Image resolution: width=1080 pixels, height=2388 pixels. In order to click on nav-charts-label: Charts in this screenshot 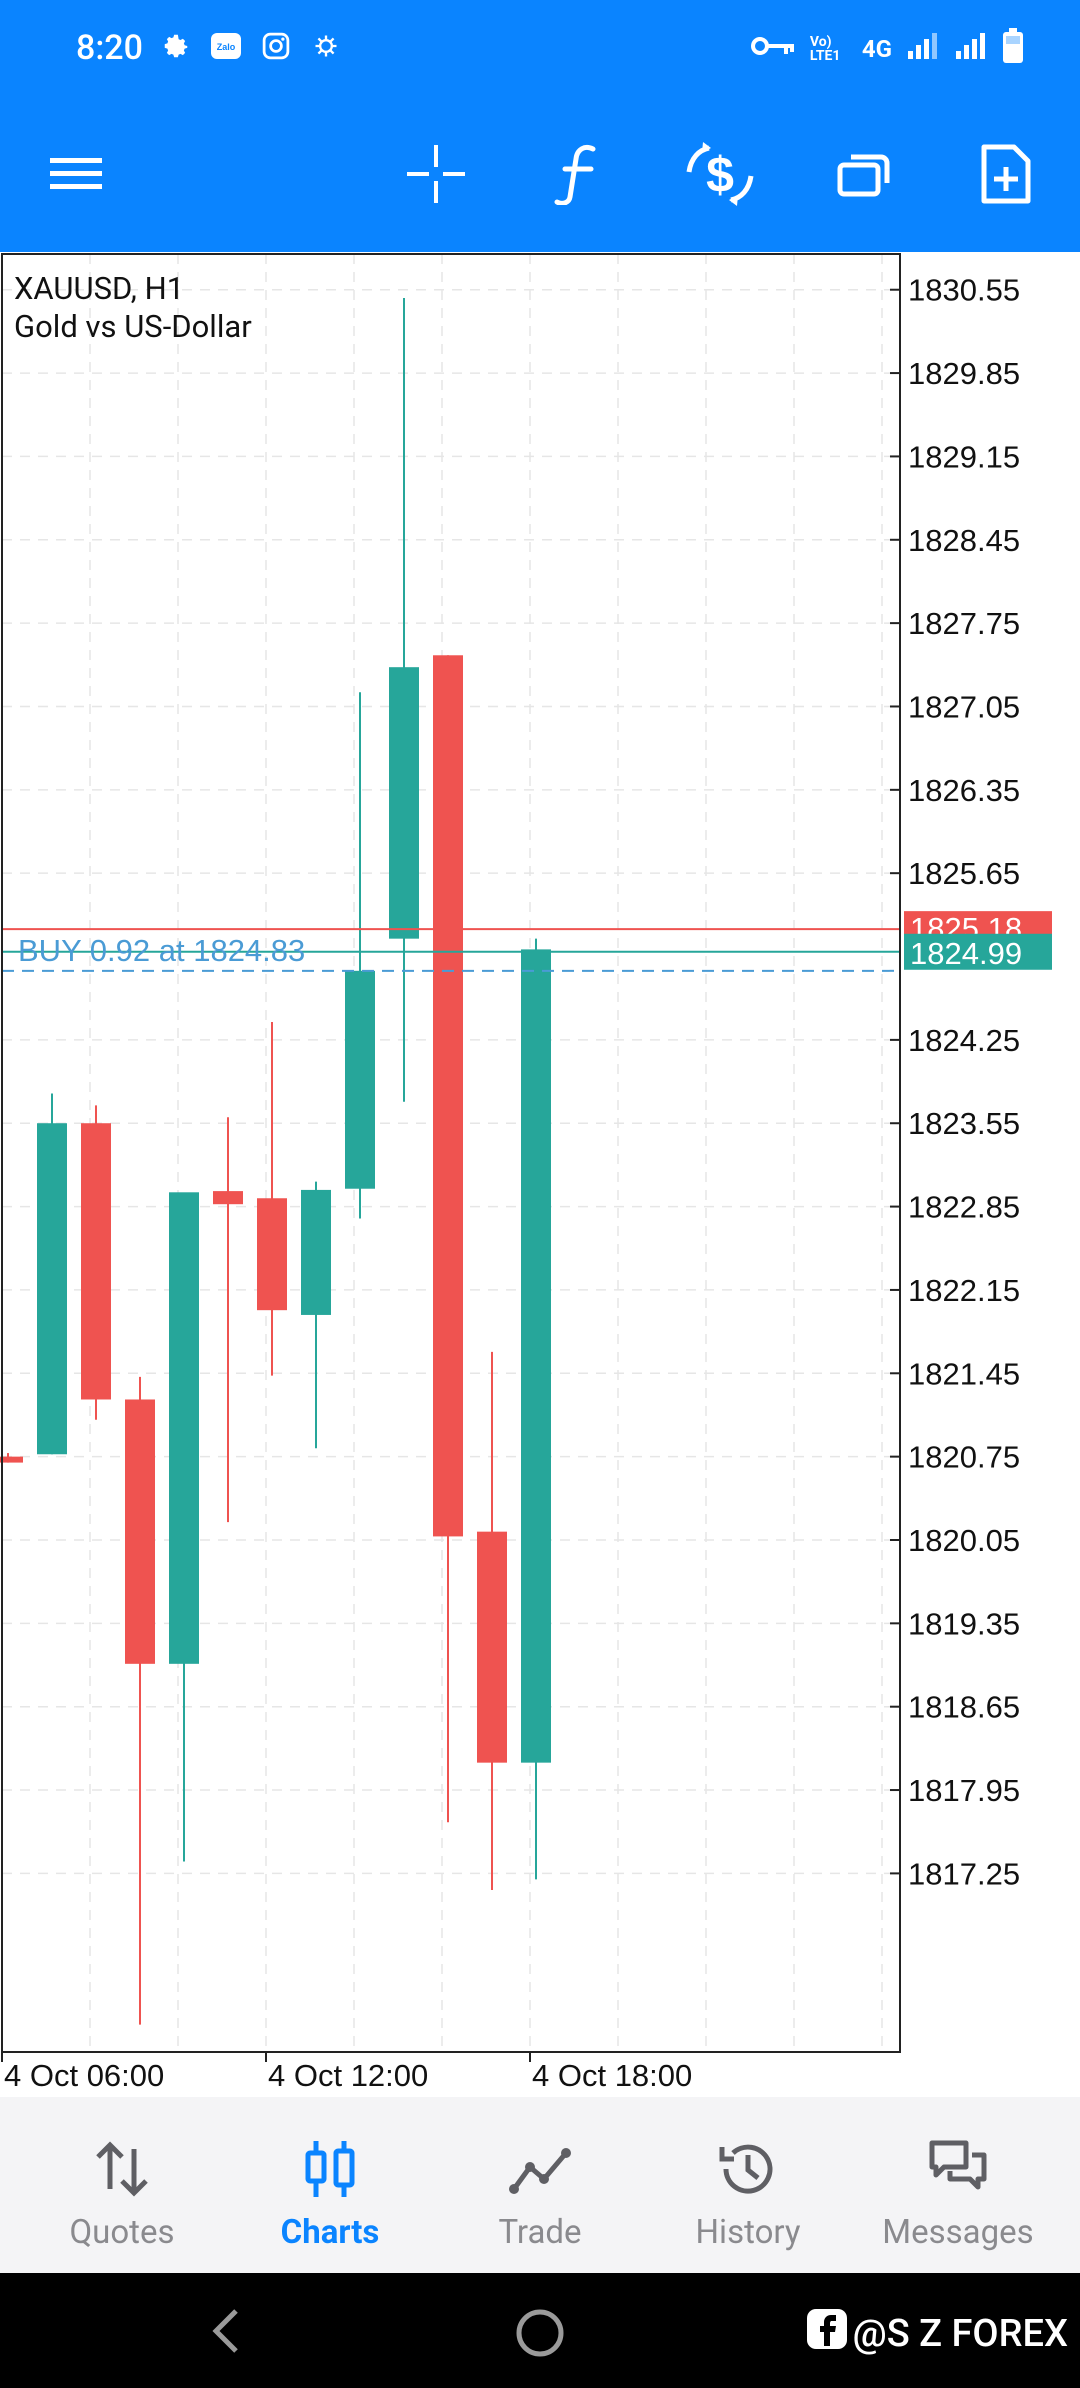, I will do `click(330, 2232)`.